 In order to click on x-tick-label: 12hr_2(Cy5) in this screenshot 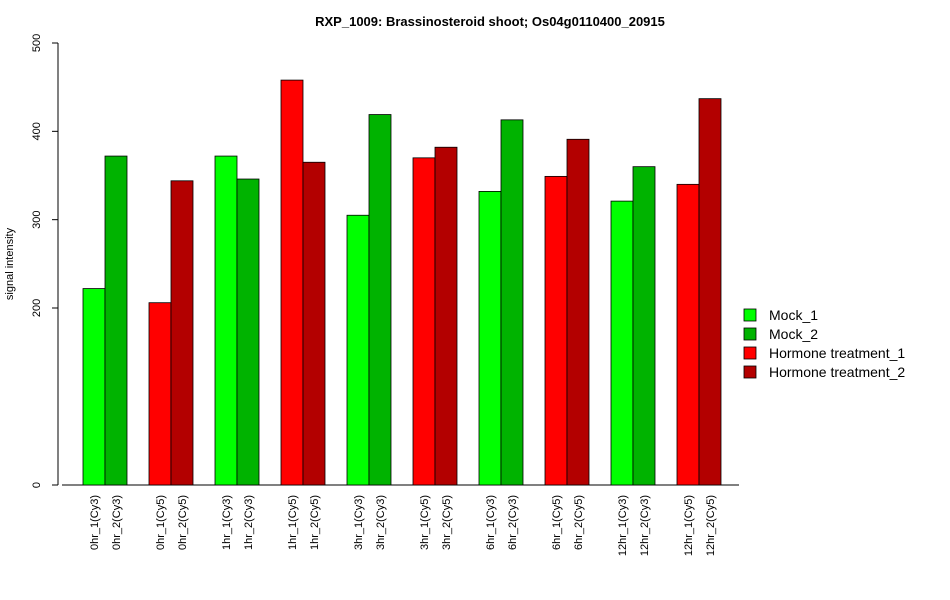, I will do `click(711, 525)`.